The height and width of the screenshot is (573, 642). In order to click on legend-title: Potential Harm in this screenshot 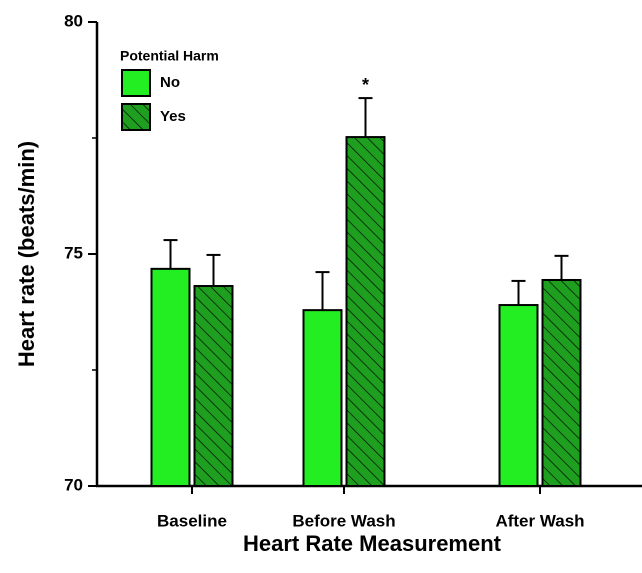, I will do `click(169, 56)`.